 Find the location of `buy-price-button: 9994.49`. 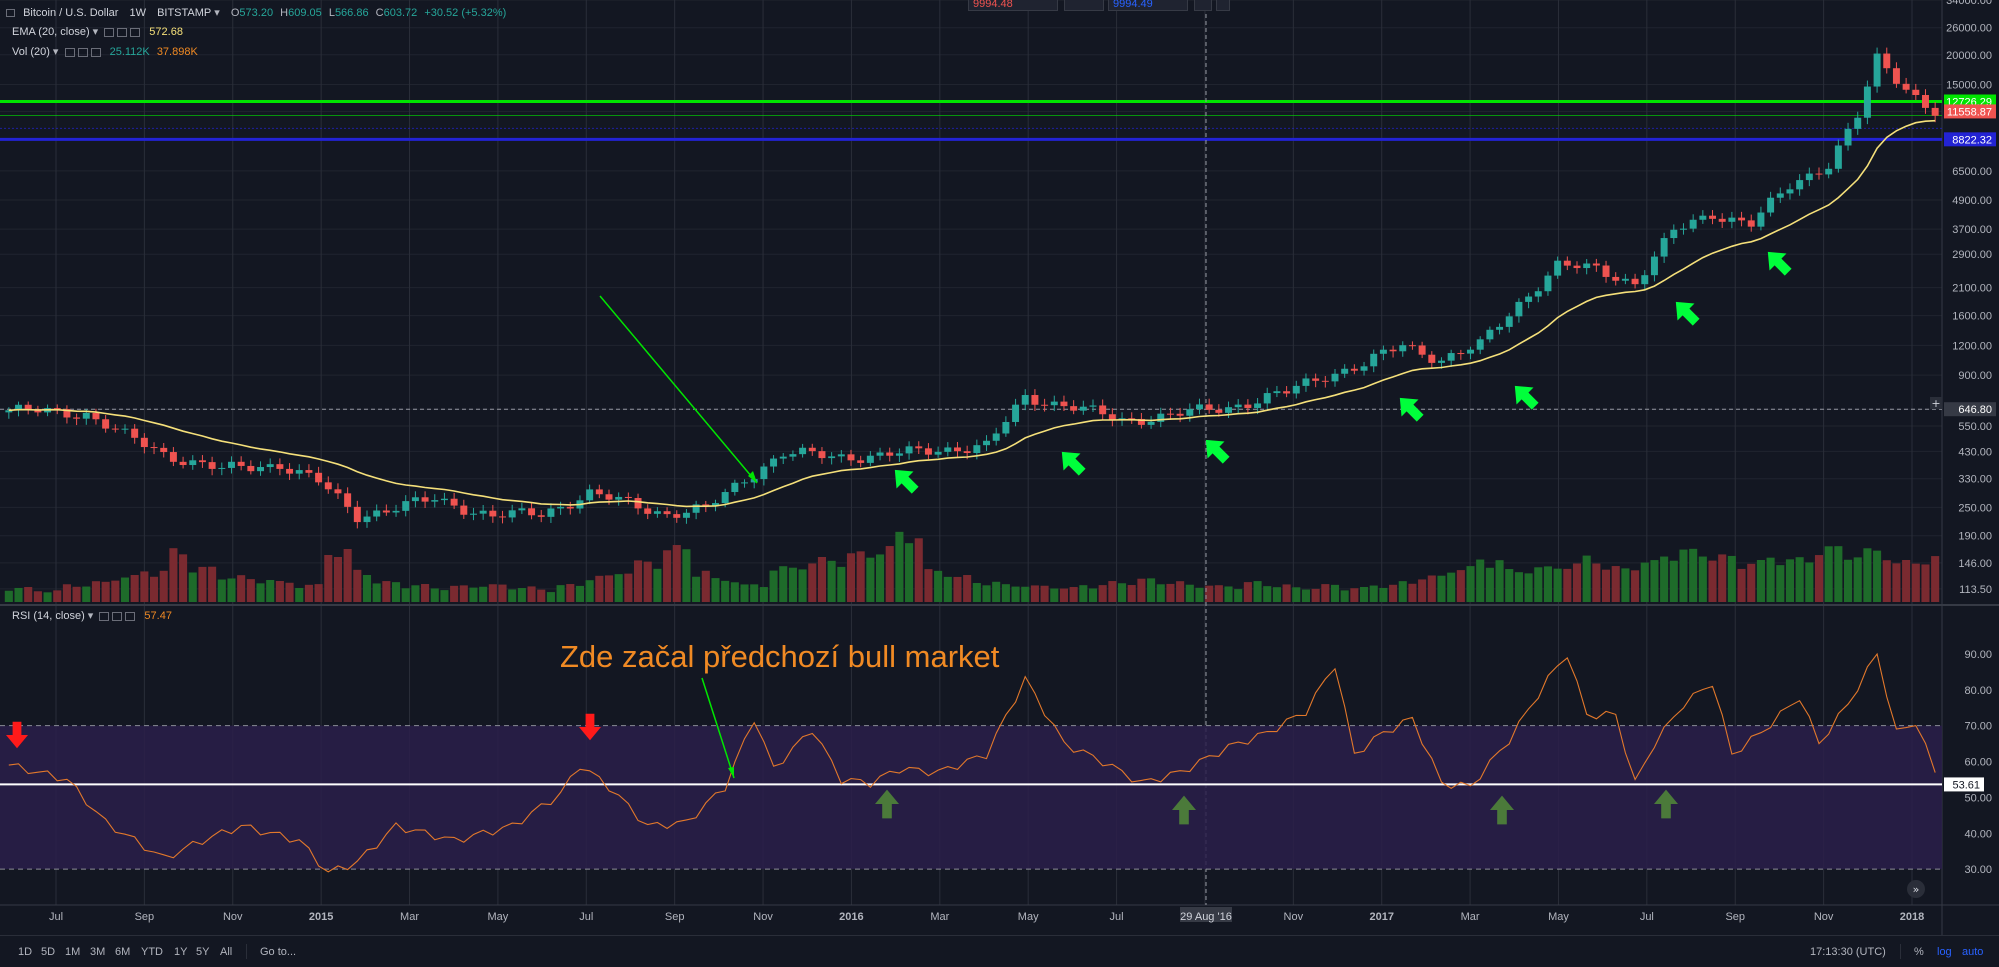

buy-price-button: 9994.49 is located at coordinates (1148, 5).